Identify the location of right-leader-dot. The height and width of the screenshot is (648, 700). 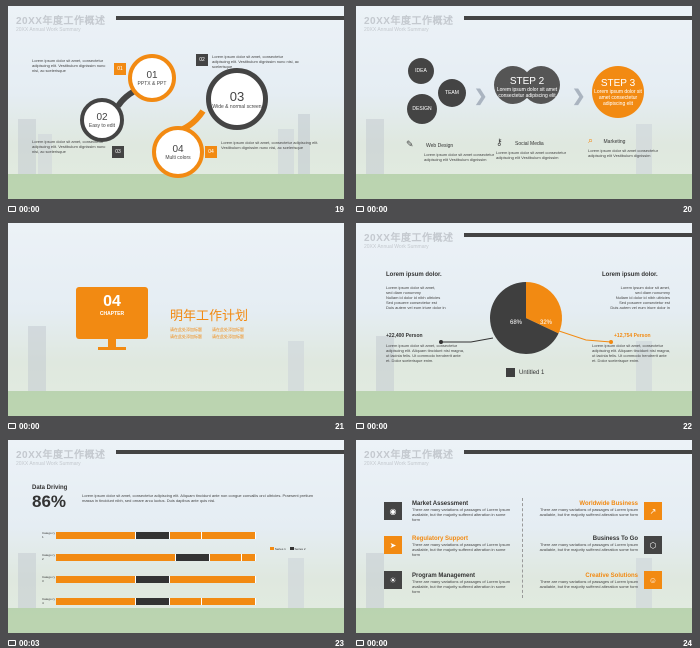
(611, 342).